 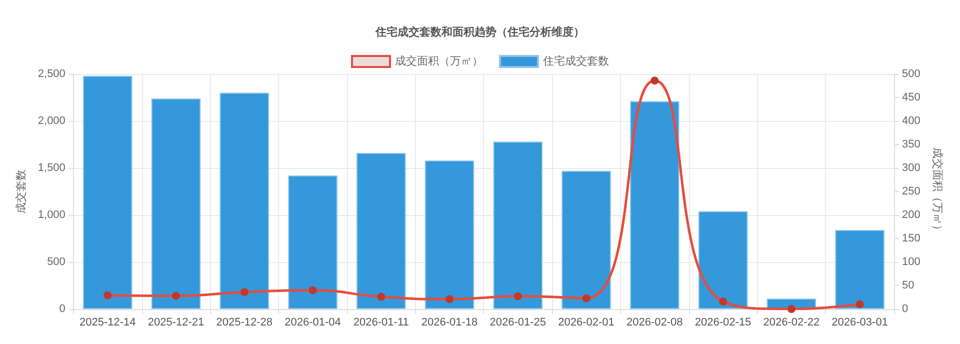 I want to click on x-tick-label: 2025-12-28, so click(x=244, y=322).